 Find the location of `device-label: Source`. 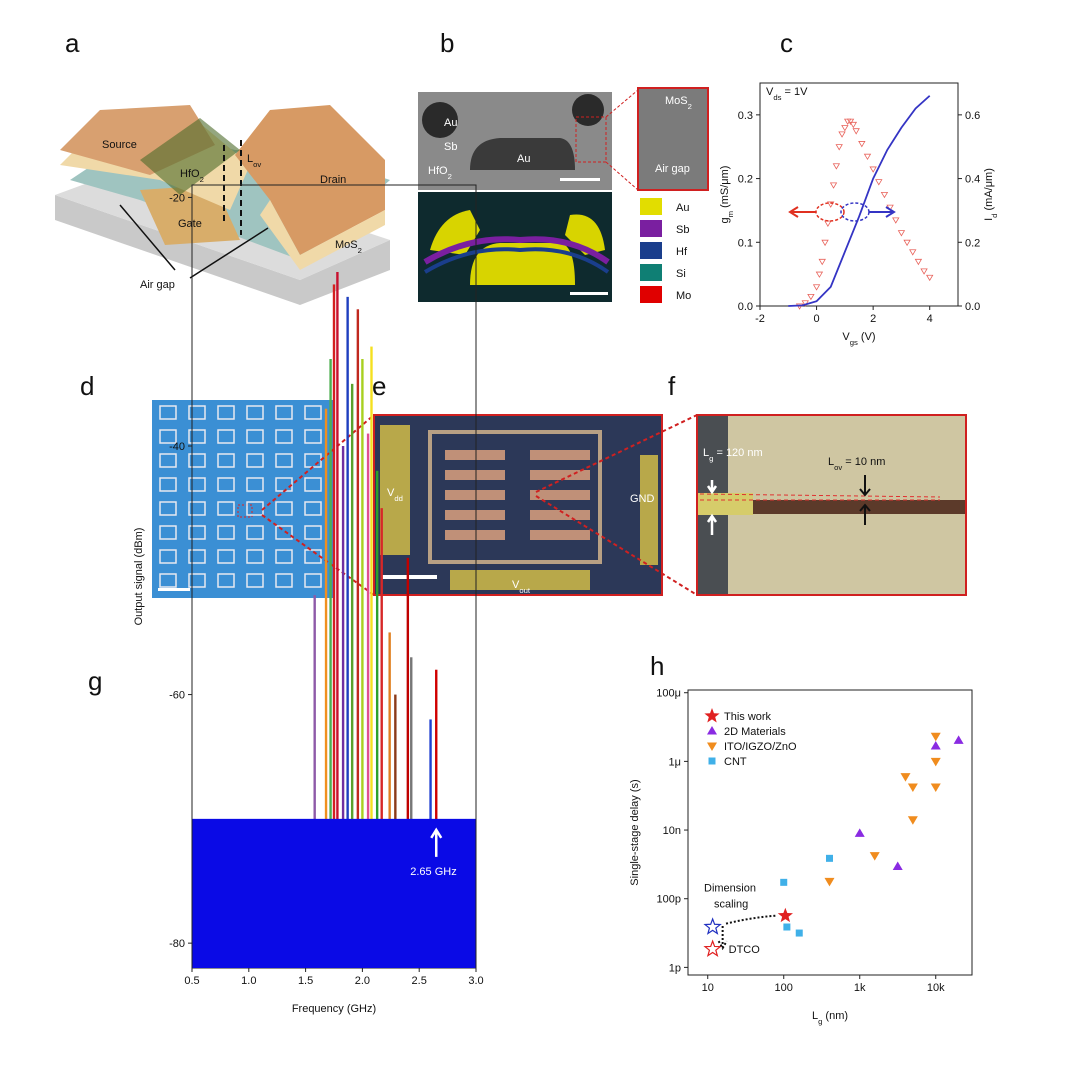

device-label: Source is located at coordinates (119, 145).